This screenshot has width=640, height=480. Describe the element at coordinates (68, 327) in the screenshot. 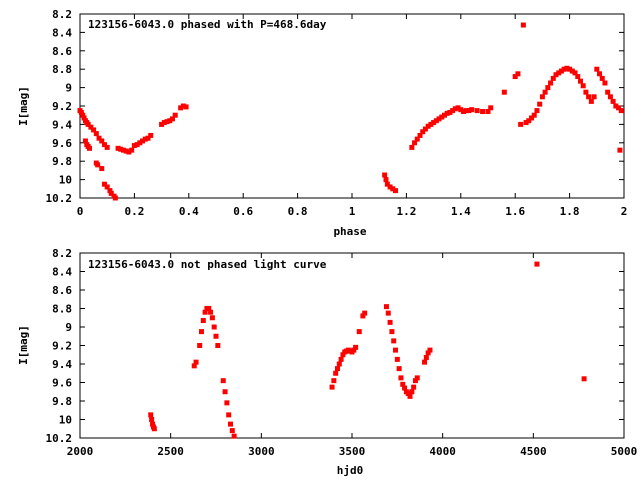

I see `y-tick-label: 9` at that location.